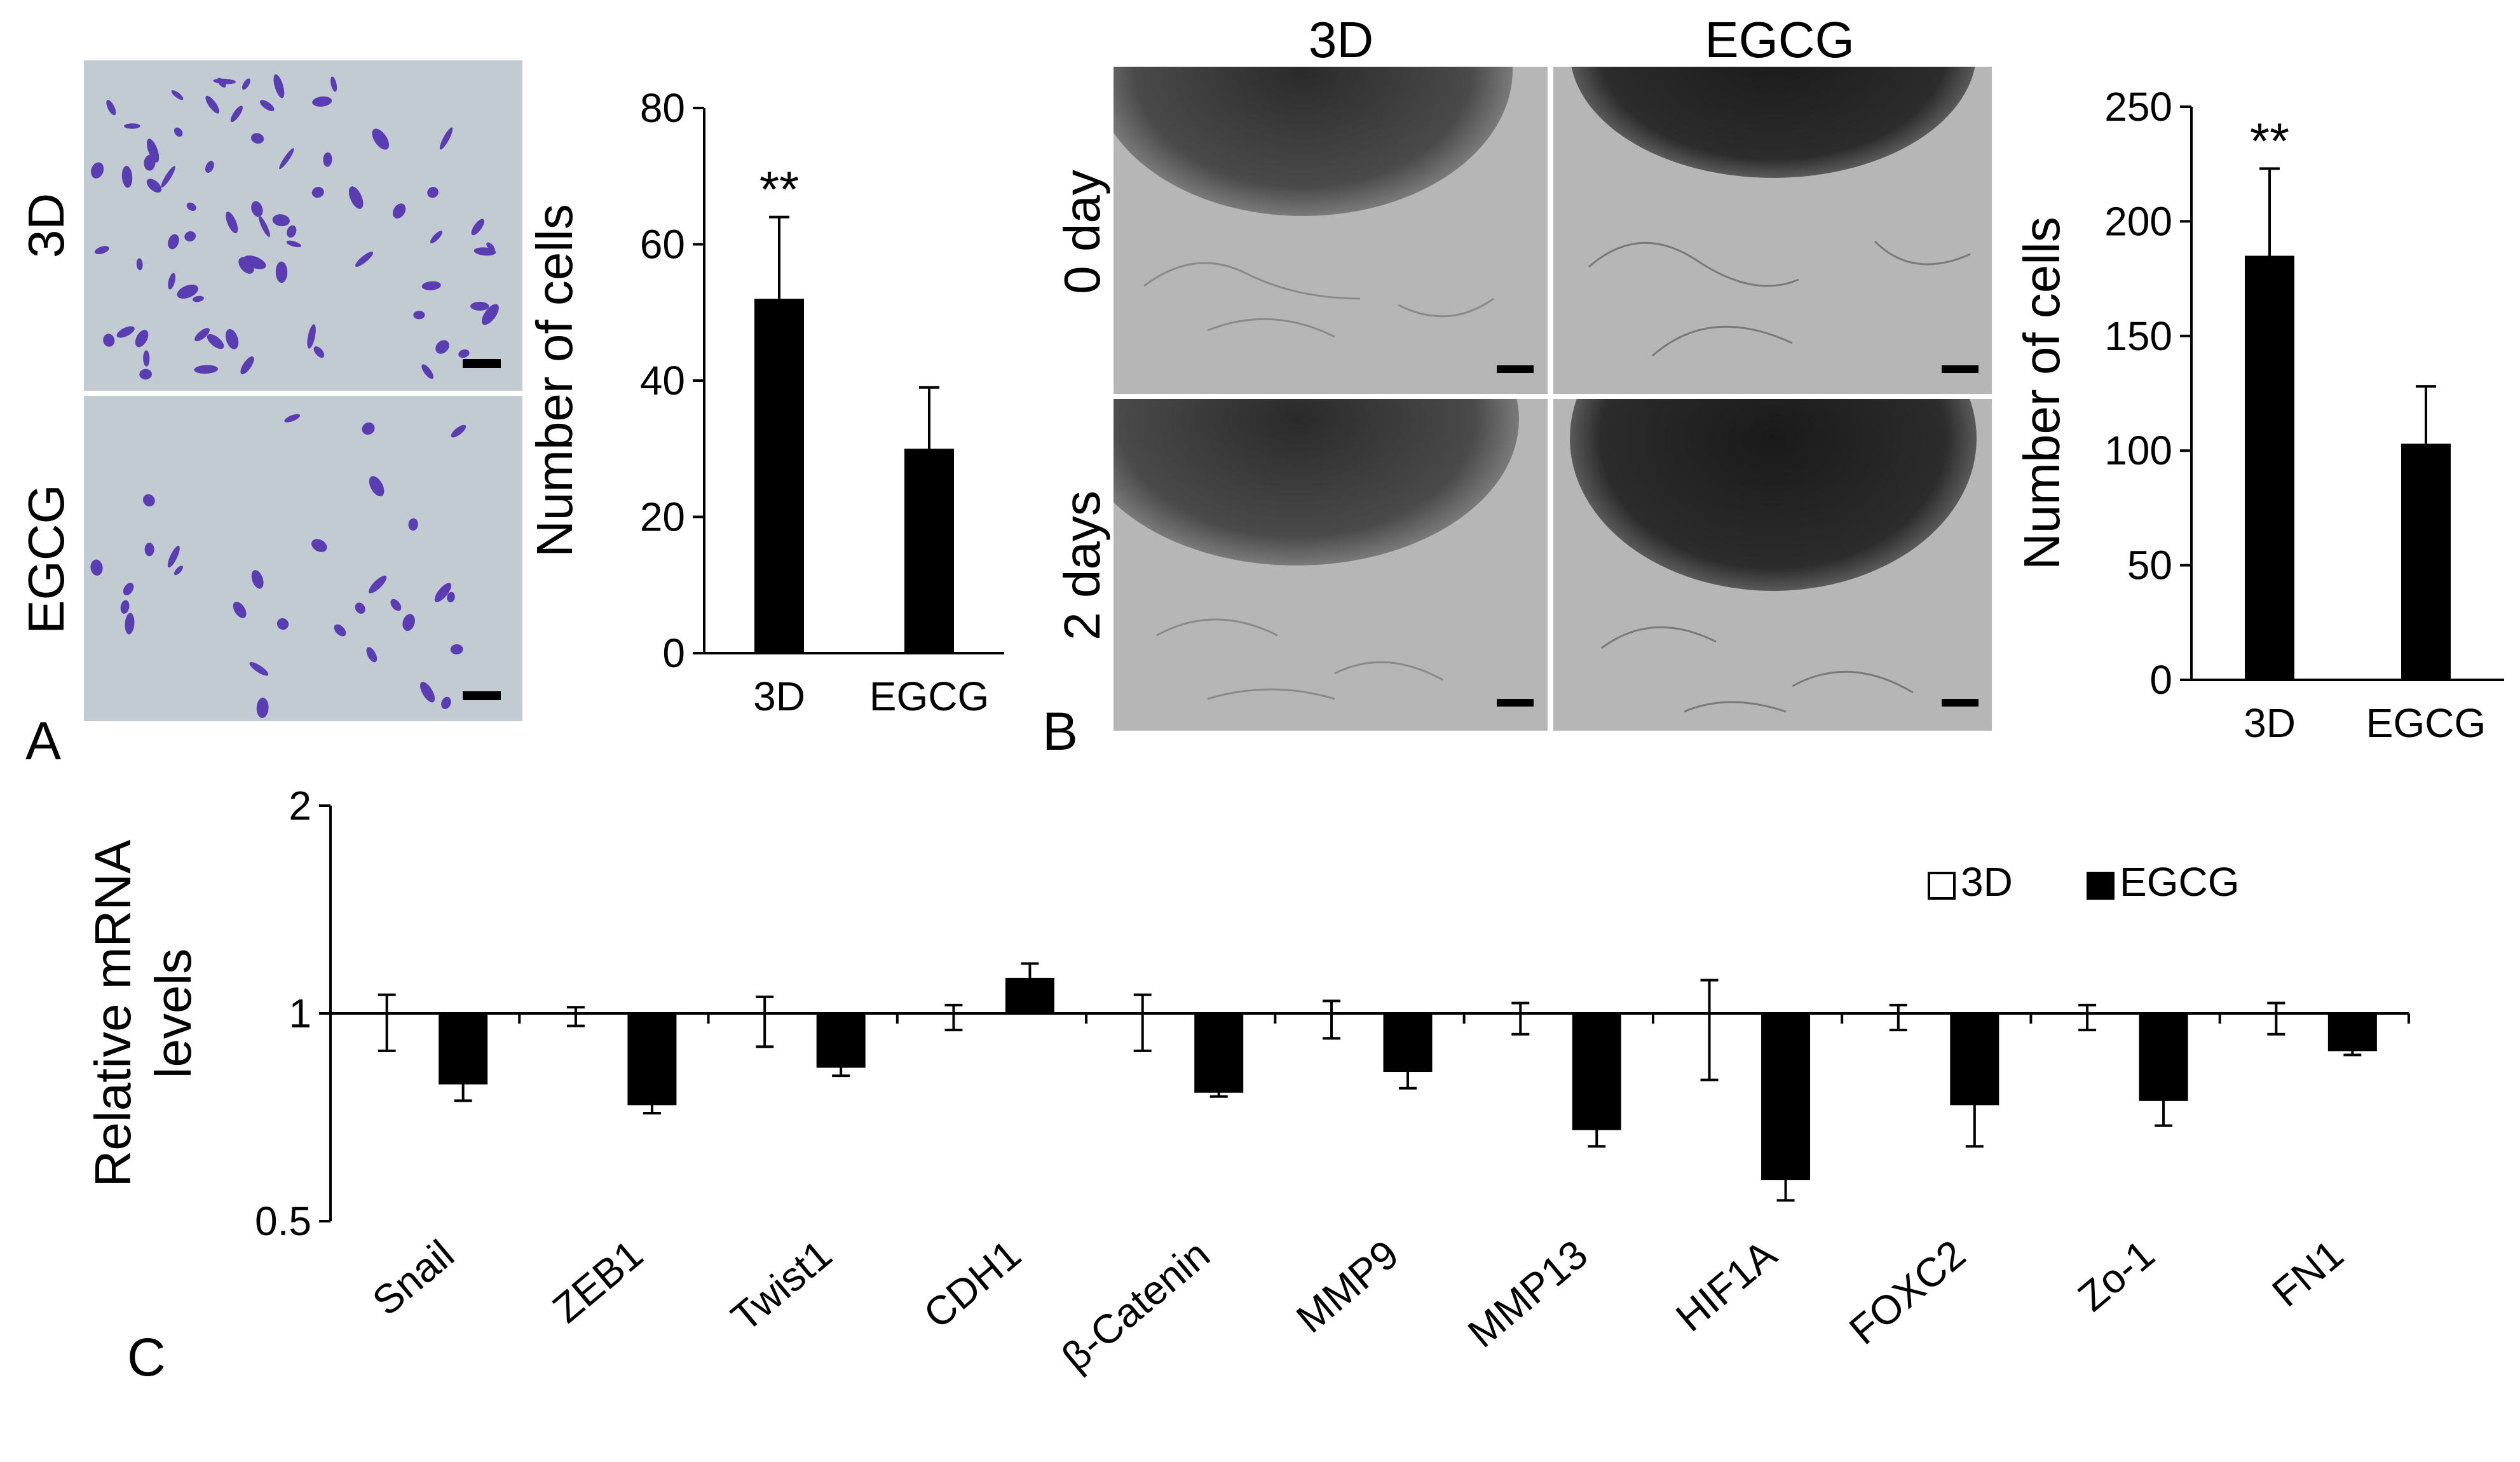  What do you see at coordinates (597, 1281) in the screenshot?
I see `x-tick-label: ZEB1` at bounding box center [597, 1281].